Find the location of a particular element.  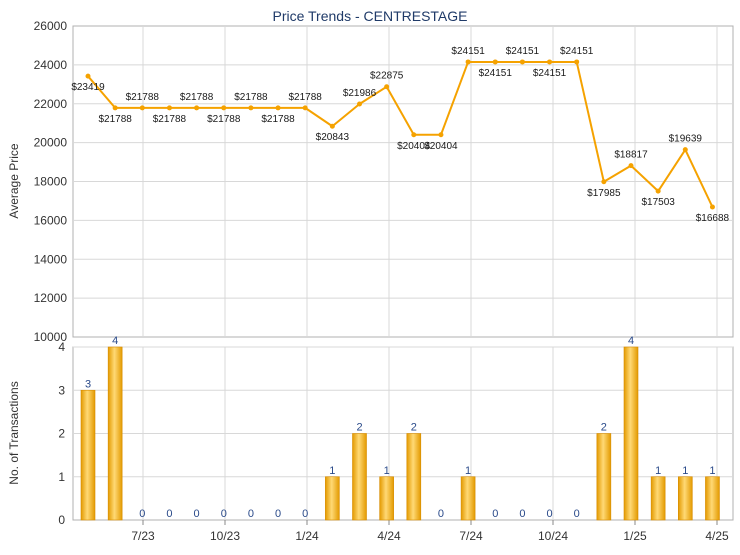

price-y-tick-label: 10000 is located at coordinates (51, 337).